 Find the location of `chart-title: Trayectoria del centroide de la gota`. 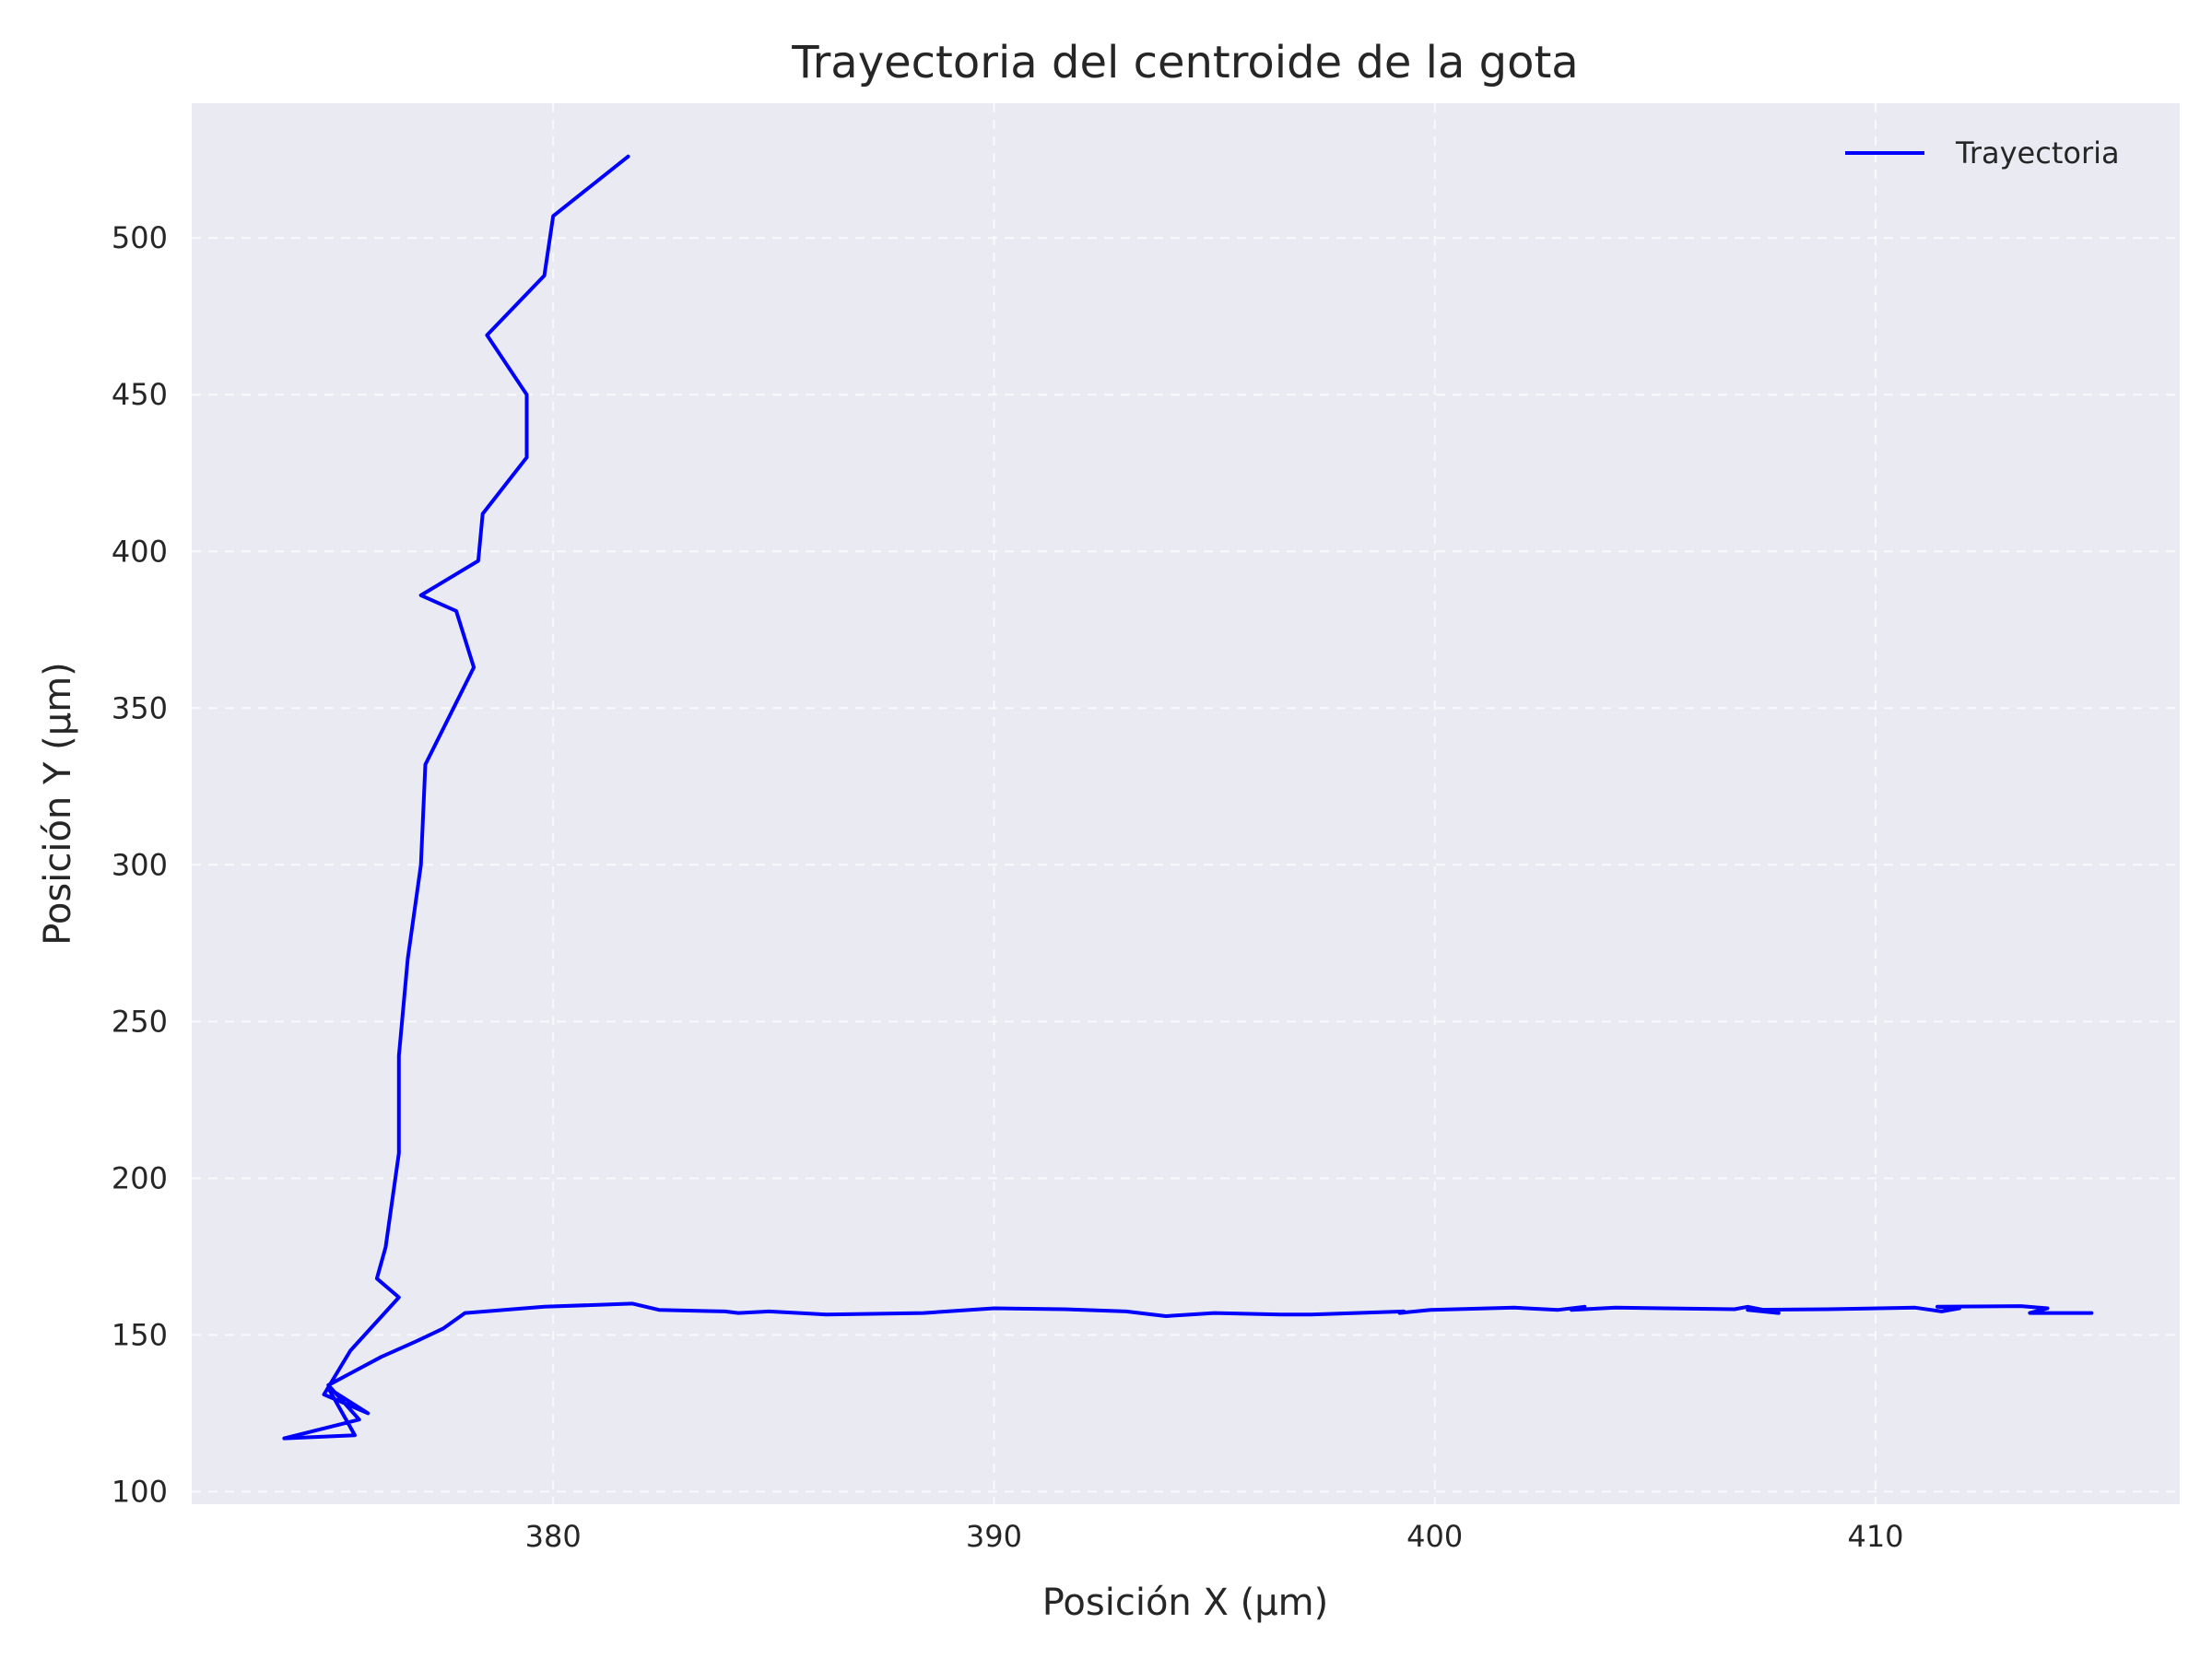

chart-title: Trayectoria del centroide de la gota is located at coordinates (1184, 62).